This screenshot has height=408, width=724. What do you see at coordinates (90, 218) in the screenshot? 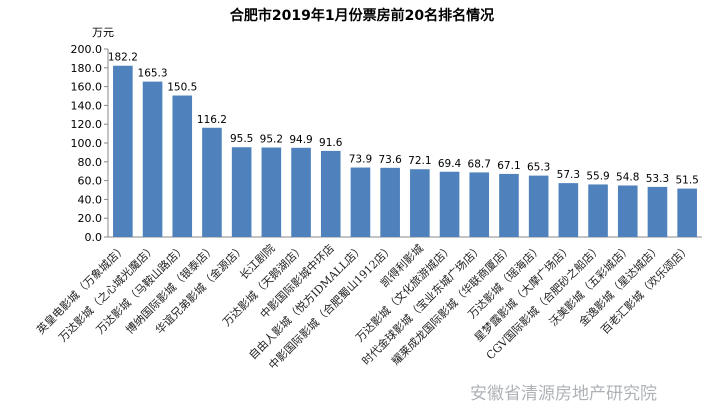
I see `y-tick-label: 20.0` at bounding box center [90, 218].